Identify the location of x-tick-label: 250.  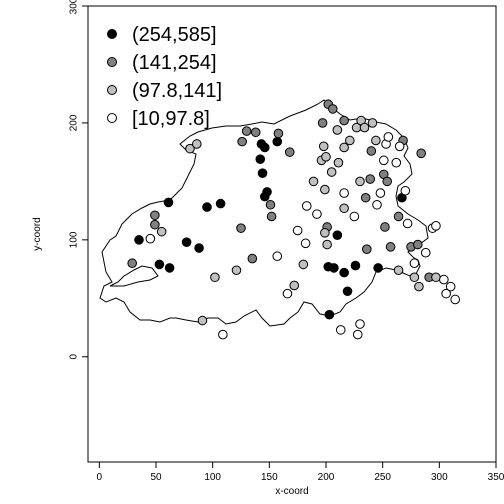
(382, 477).